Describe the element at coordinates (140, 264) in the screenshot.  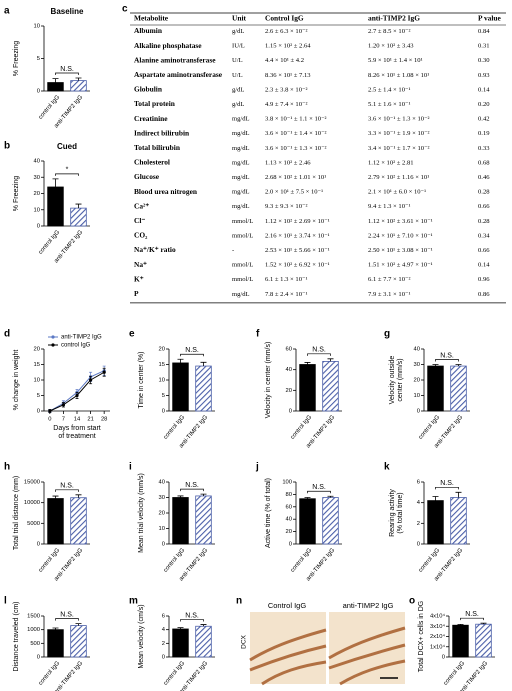
I see `metabolite: Na⁺` at that location.